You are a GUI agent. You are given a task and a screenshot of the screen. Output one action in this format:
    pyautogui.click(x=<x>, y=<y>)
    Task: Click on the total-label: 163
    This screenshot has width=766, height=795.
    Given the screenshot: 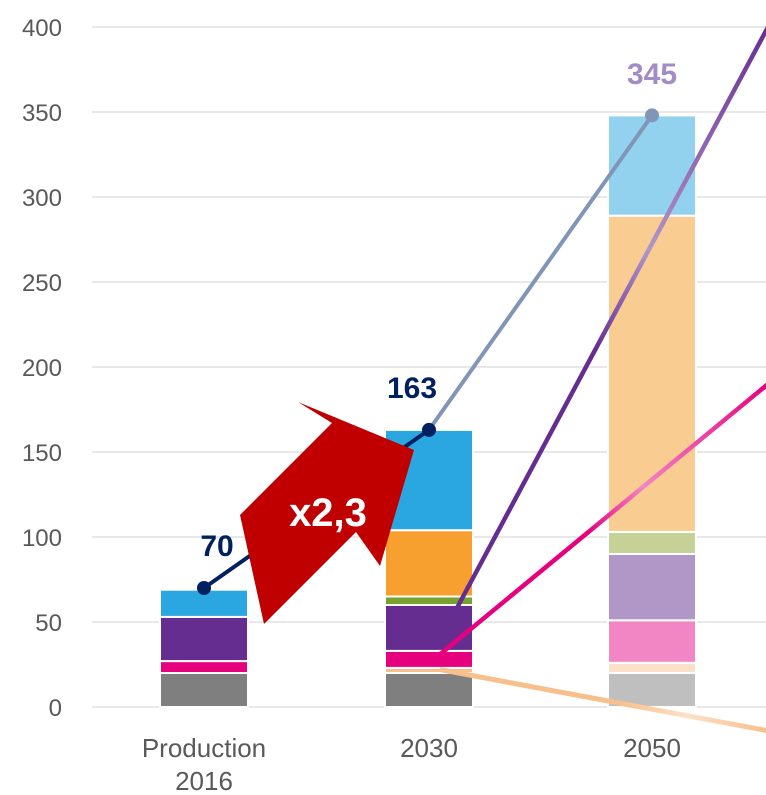 What is the action you would take?
    pyautogui.click(x=412, y=388)
    